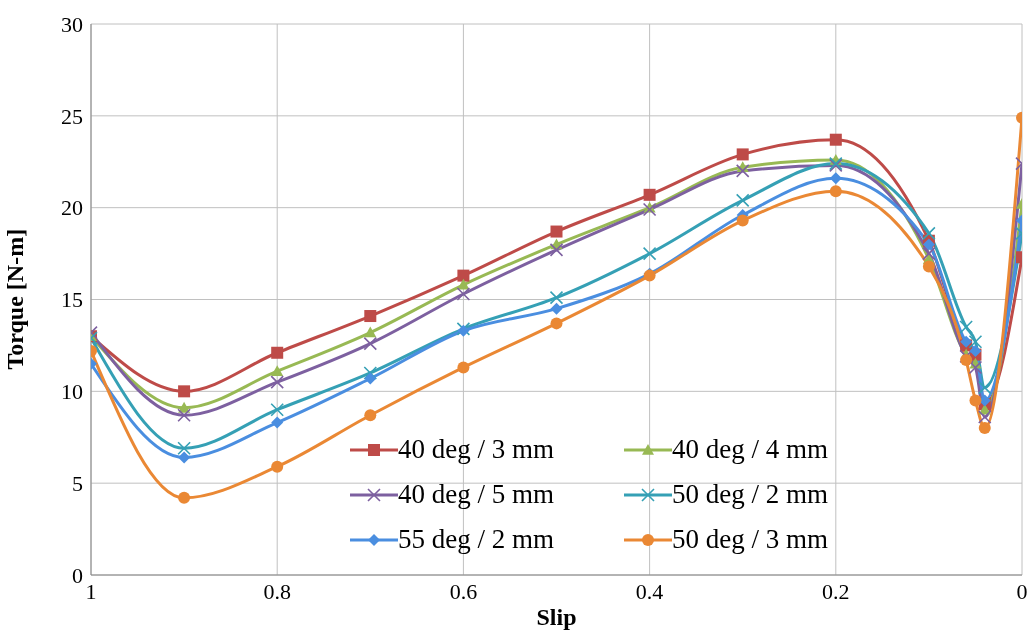  What do you see at coordinates (277, 591) in the screenshot?
I see `x-tick-label: 0.8` at bounding box center [277, 591].